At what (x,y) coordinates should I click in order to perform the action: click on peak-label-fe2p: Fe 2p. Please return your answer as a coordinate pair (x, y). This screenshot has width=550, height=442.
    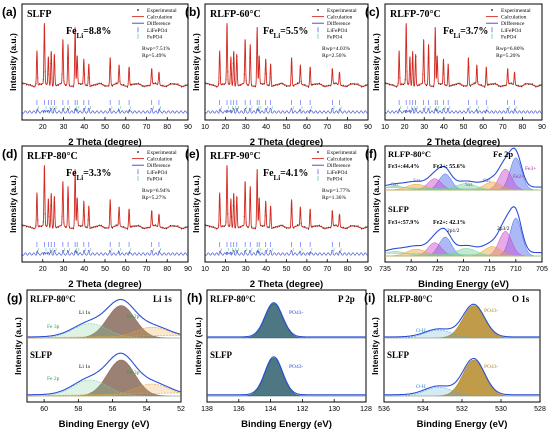
    Looking at the image, I should click on (133, 317).